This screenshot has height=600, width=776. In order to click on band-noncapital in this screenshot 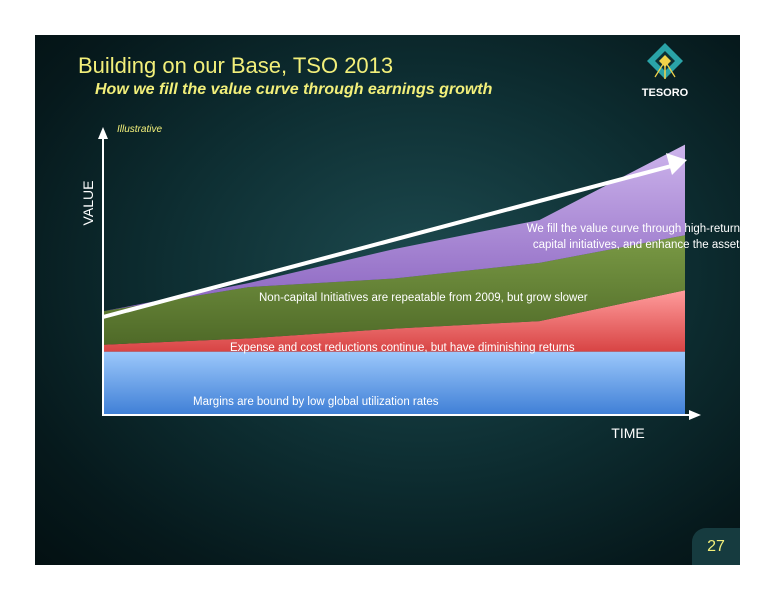, I will do `click(394, 290)`.